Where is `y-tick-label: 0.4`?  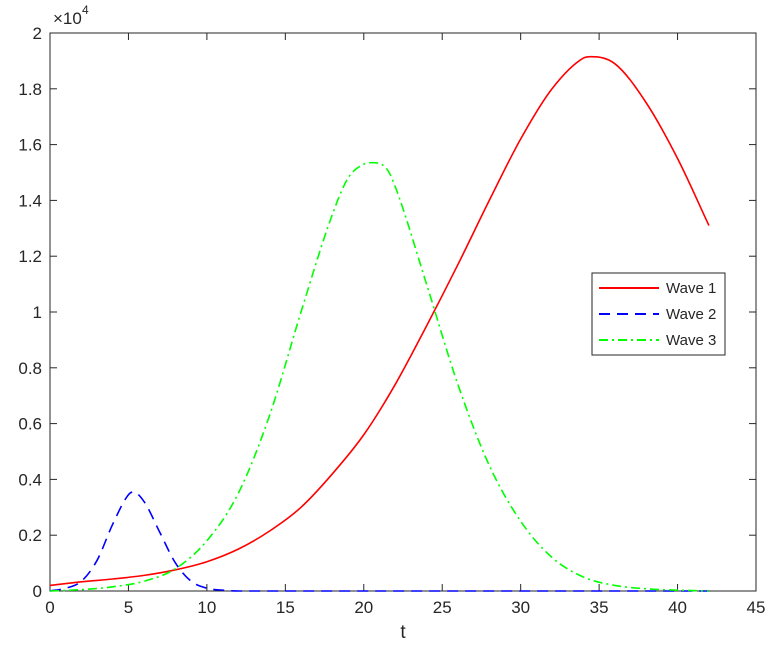 y-tick-label: 0.4 is located at coordinates (30, 479).